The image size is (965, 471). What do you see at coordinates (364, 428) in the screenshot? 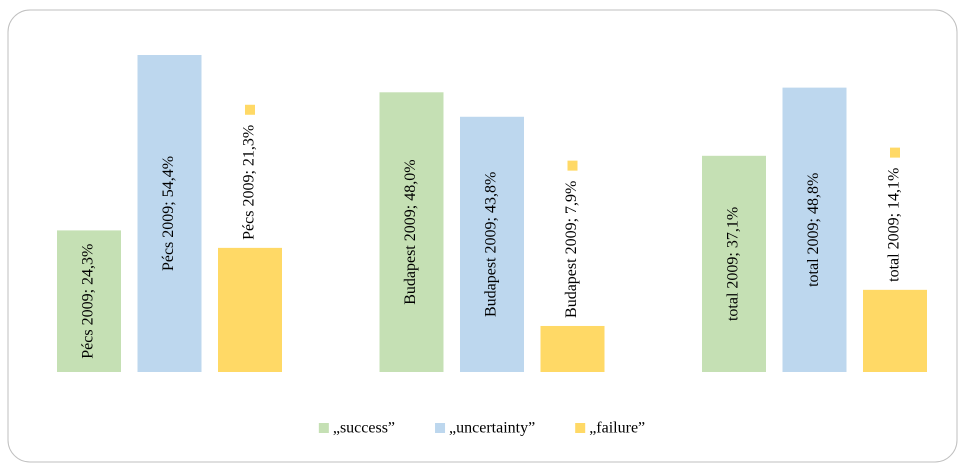
I see `legend-label: „success”` at bounding box center [364, 428].